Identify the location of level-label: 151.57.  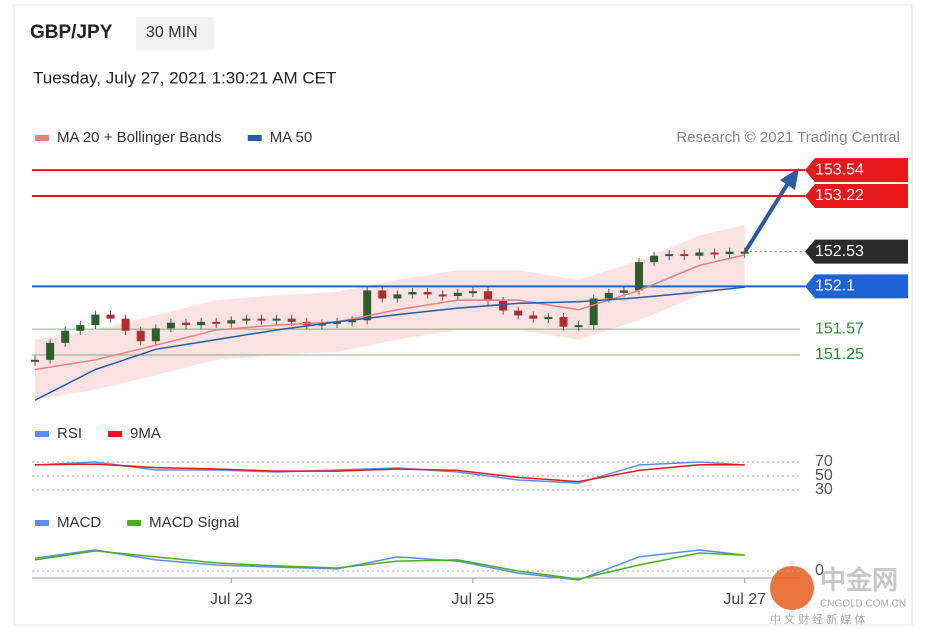
(839, 328).